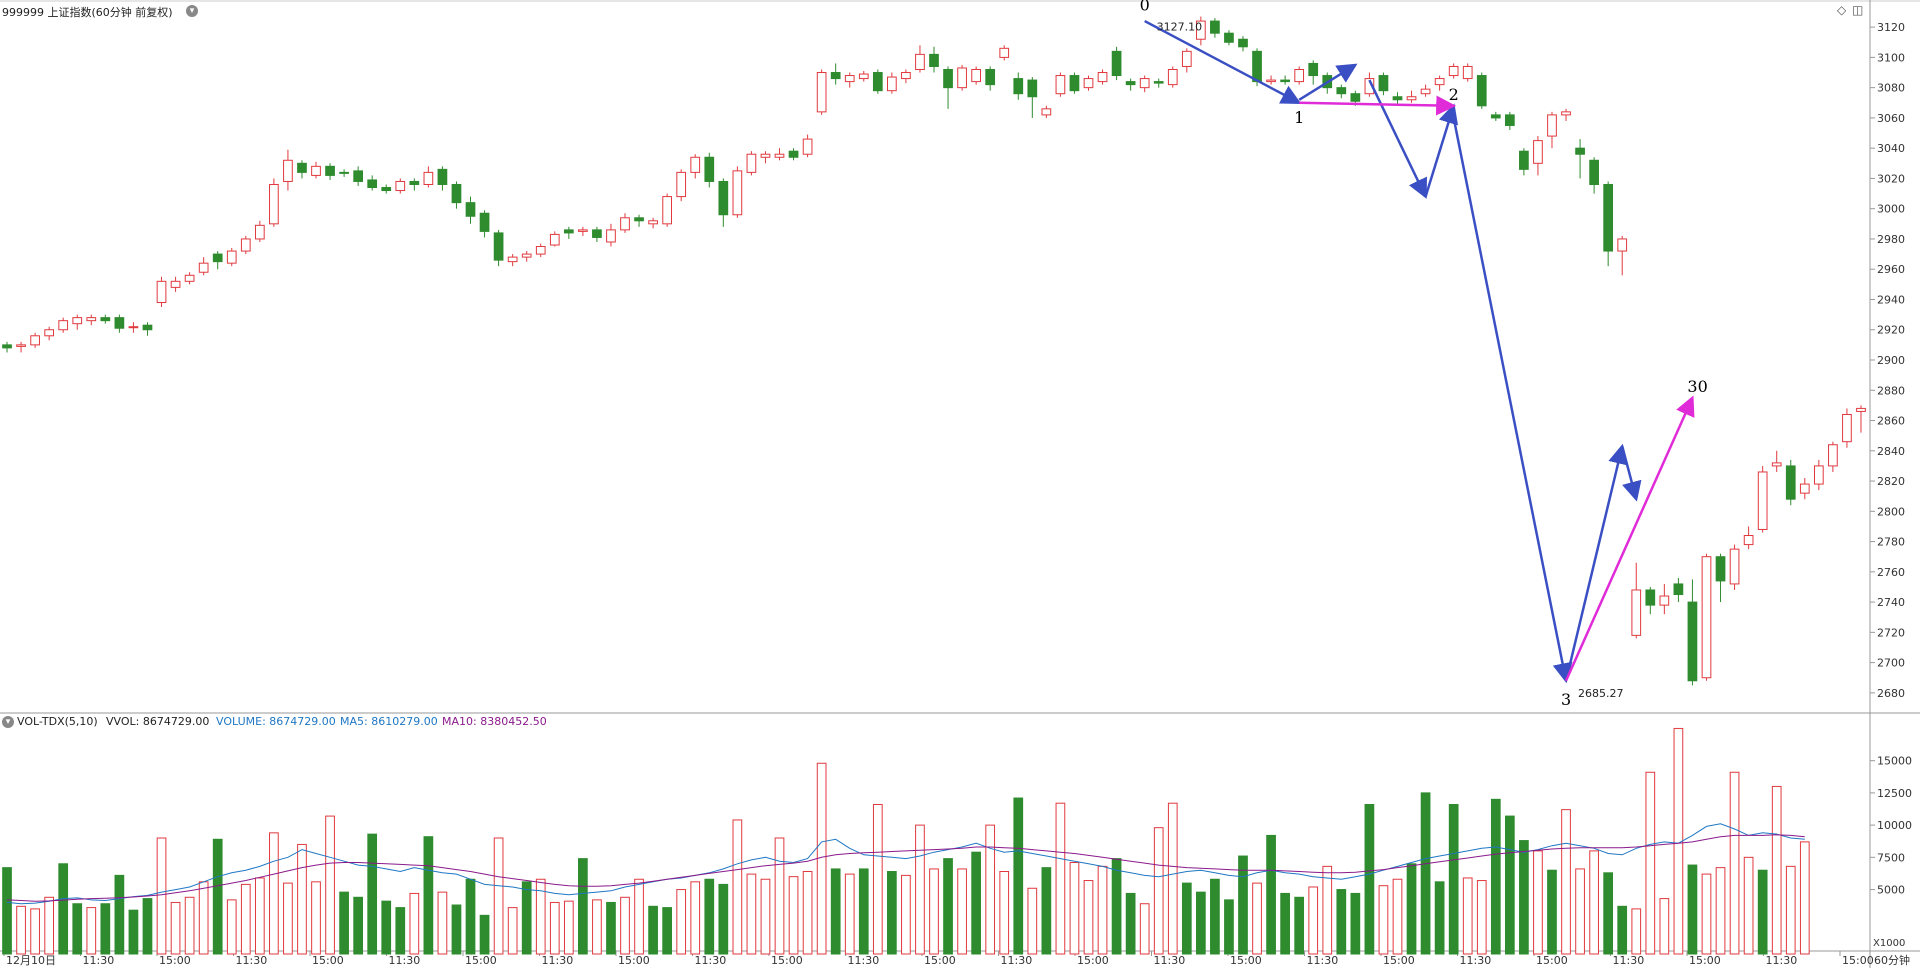 This screenshot has height=968, width=1920. I want to click on price-tick-label: 2900, so click(1891, 360).